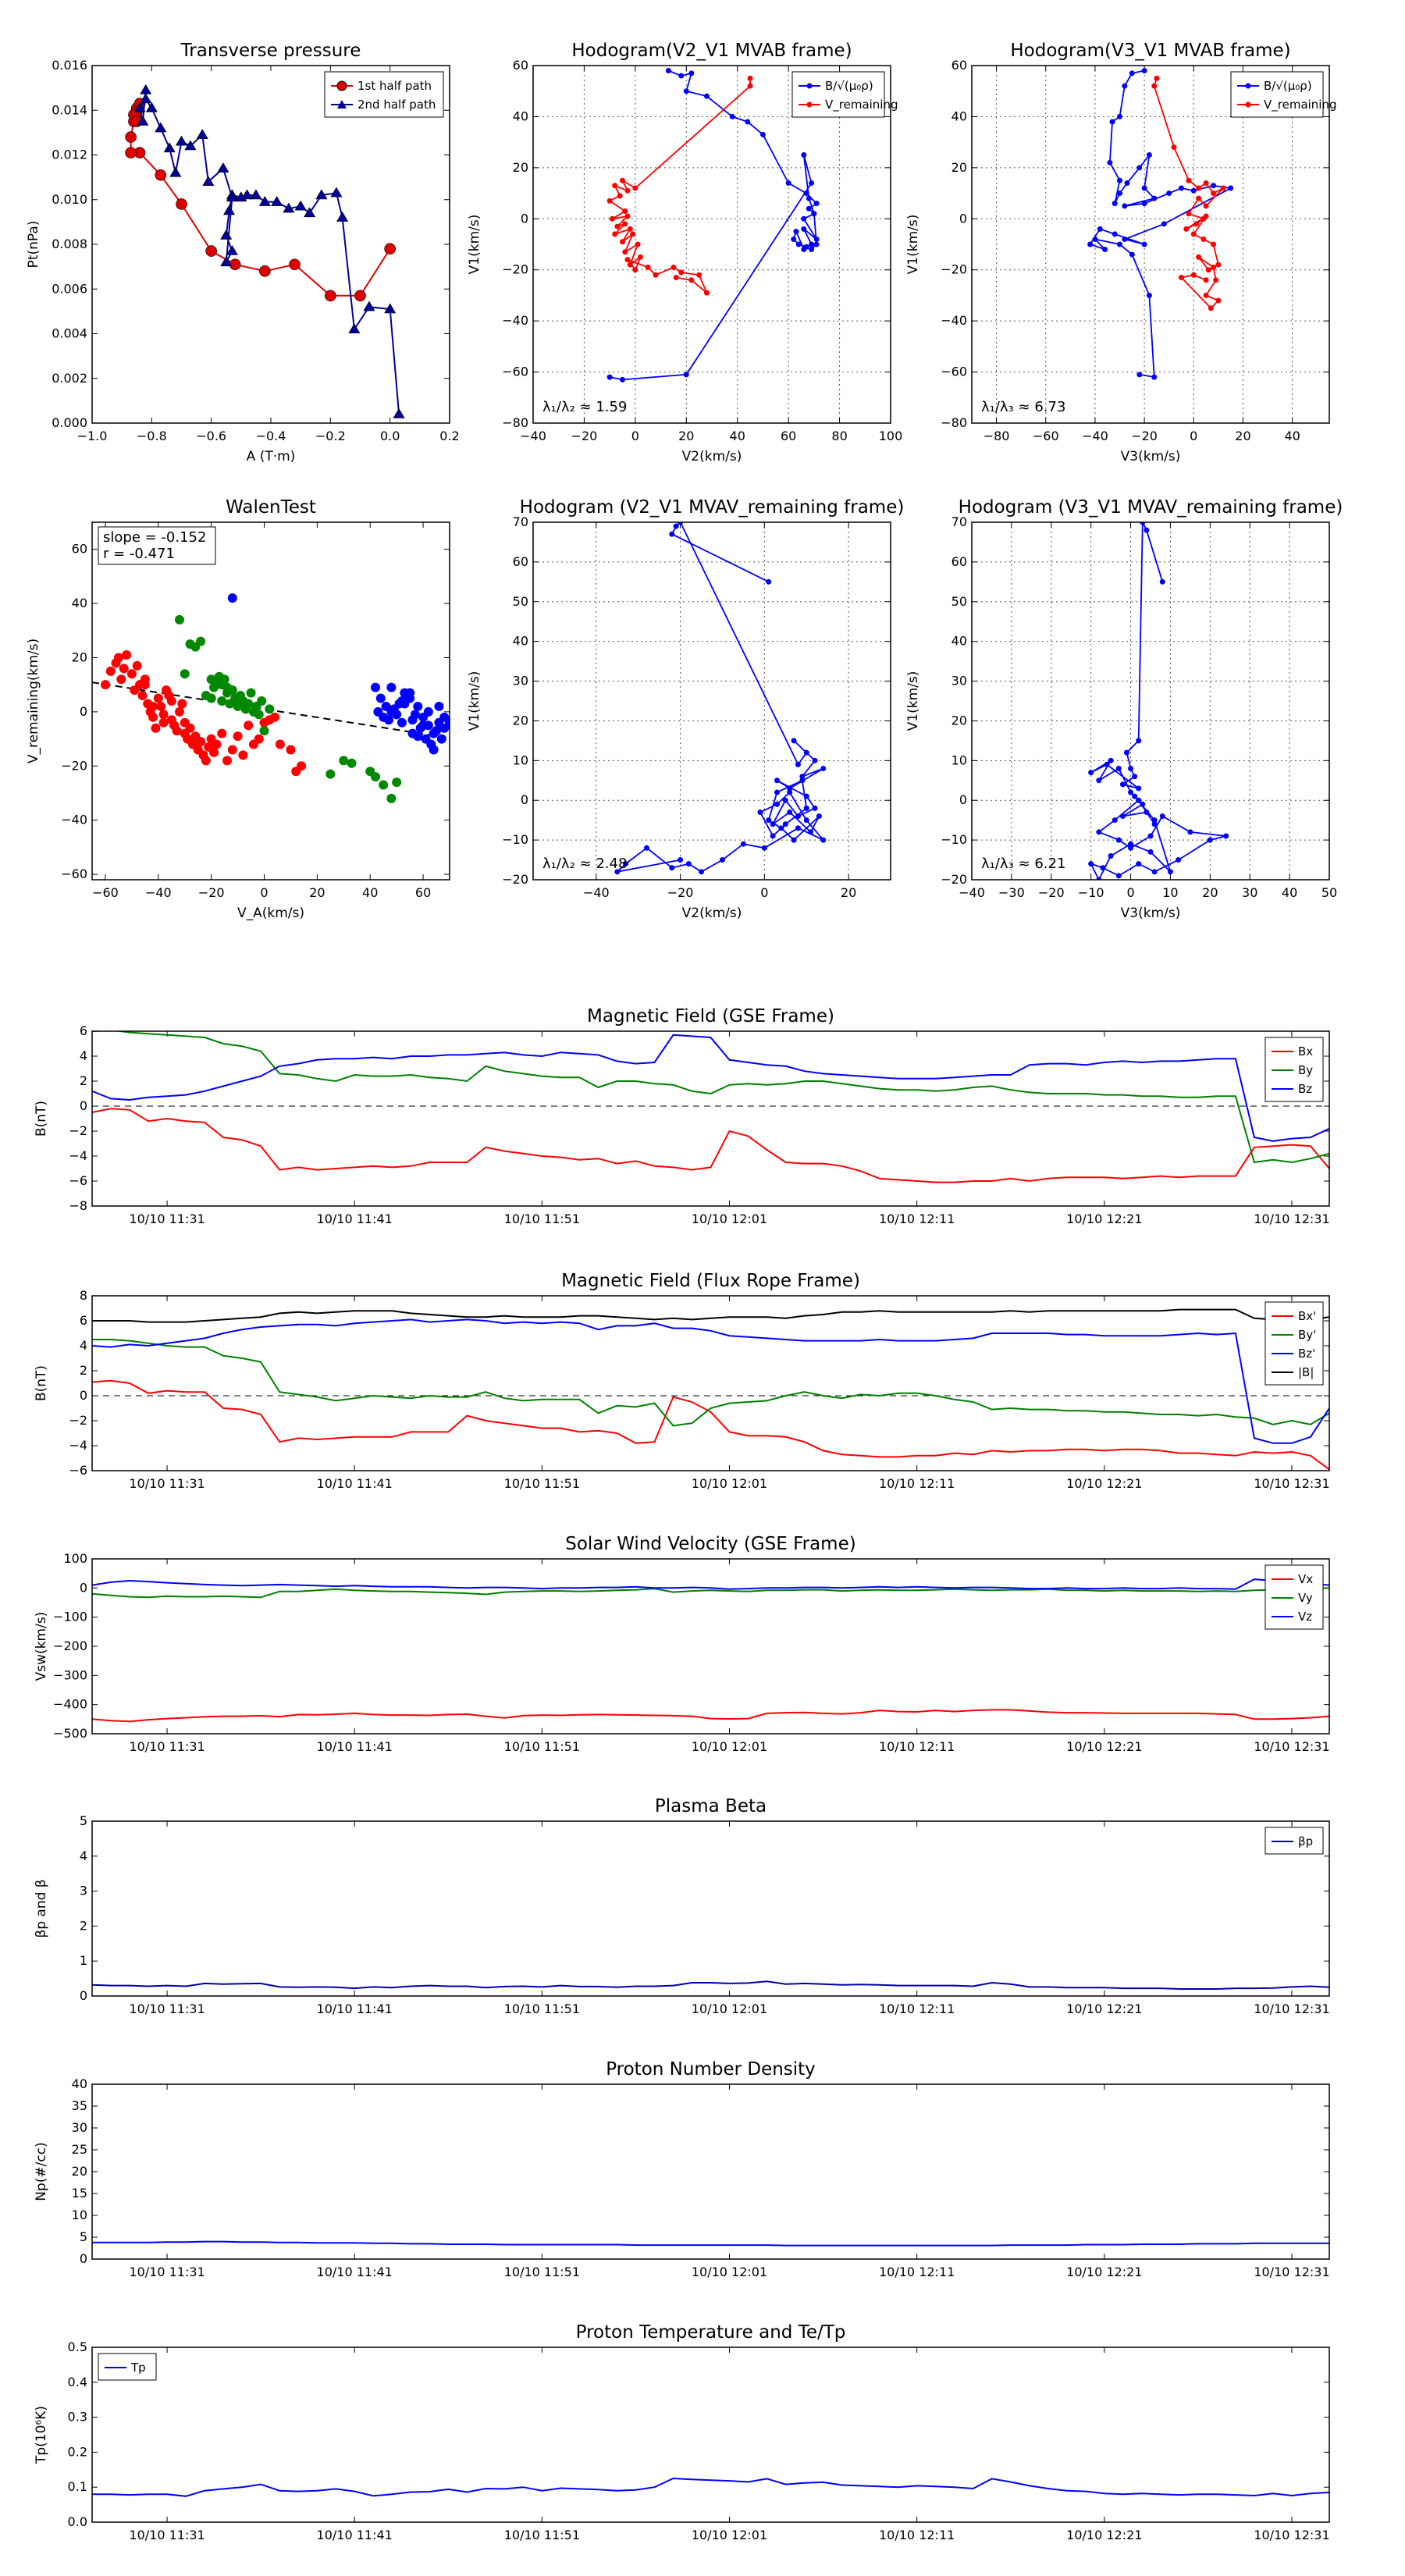  I want to click on y-tick-label: 40, so click(520, 641).